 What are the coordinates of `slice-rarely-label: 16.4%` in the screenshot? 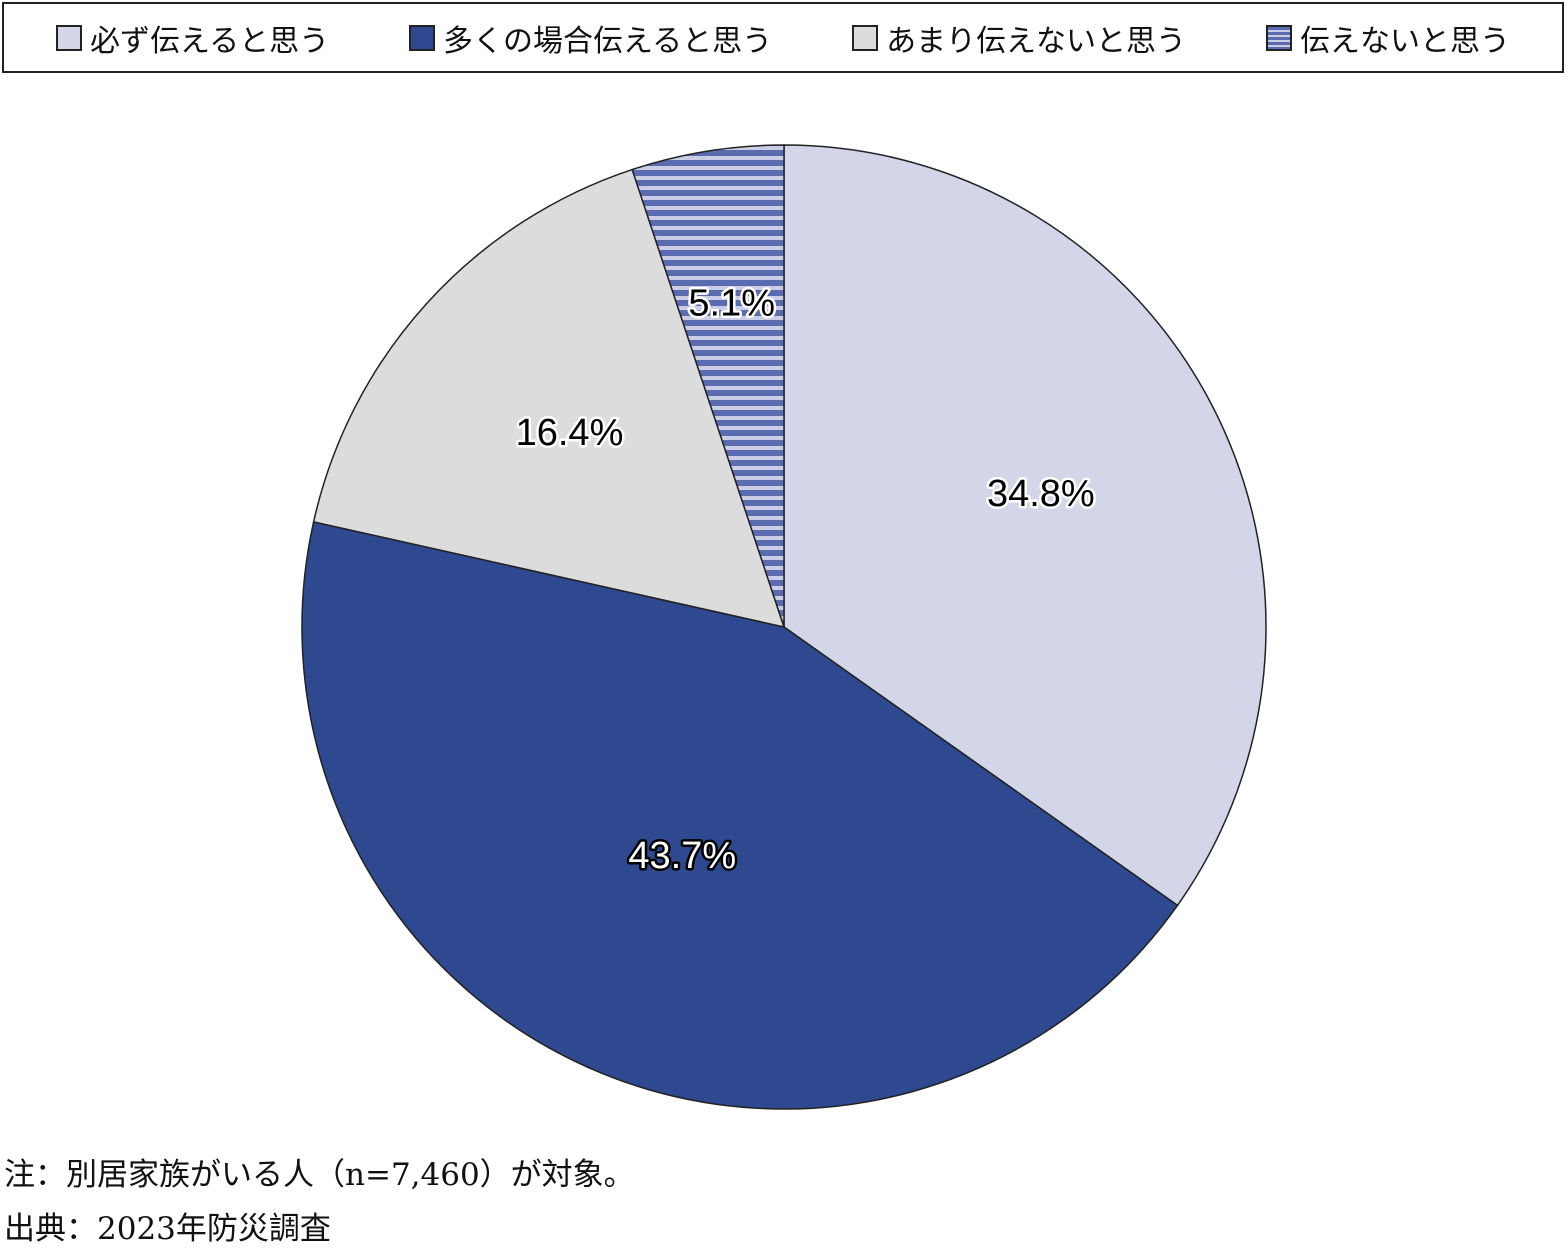 It's located at (570, 433).